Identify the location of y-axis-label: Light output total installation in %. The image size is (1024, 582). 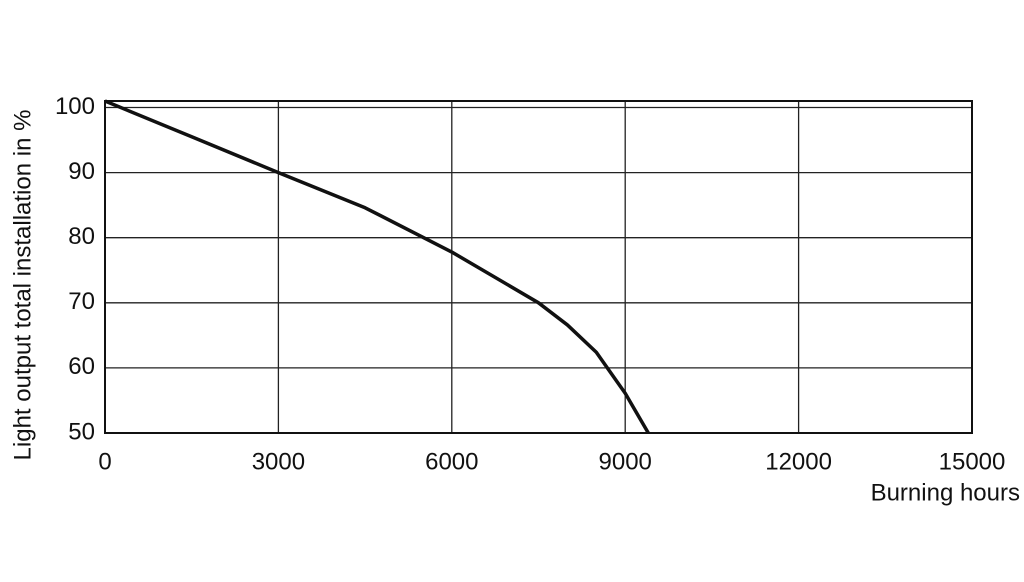
(22, 285).